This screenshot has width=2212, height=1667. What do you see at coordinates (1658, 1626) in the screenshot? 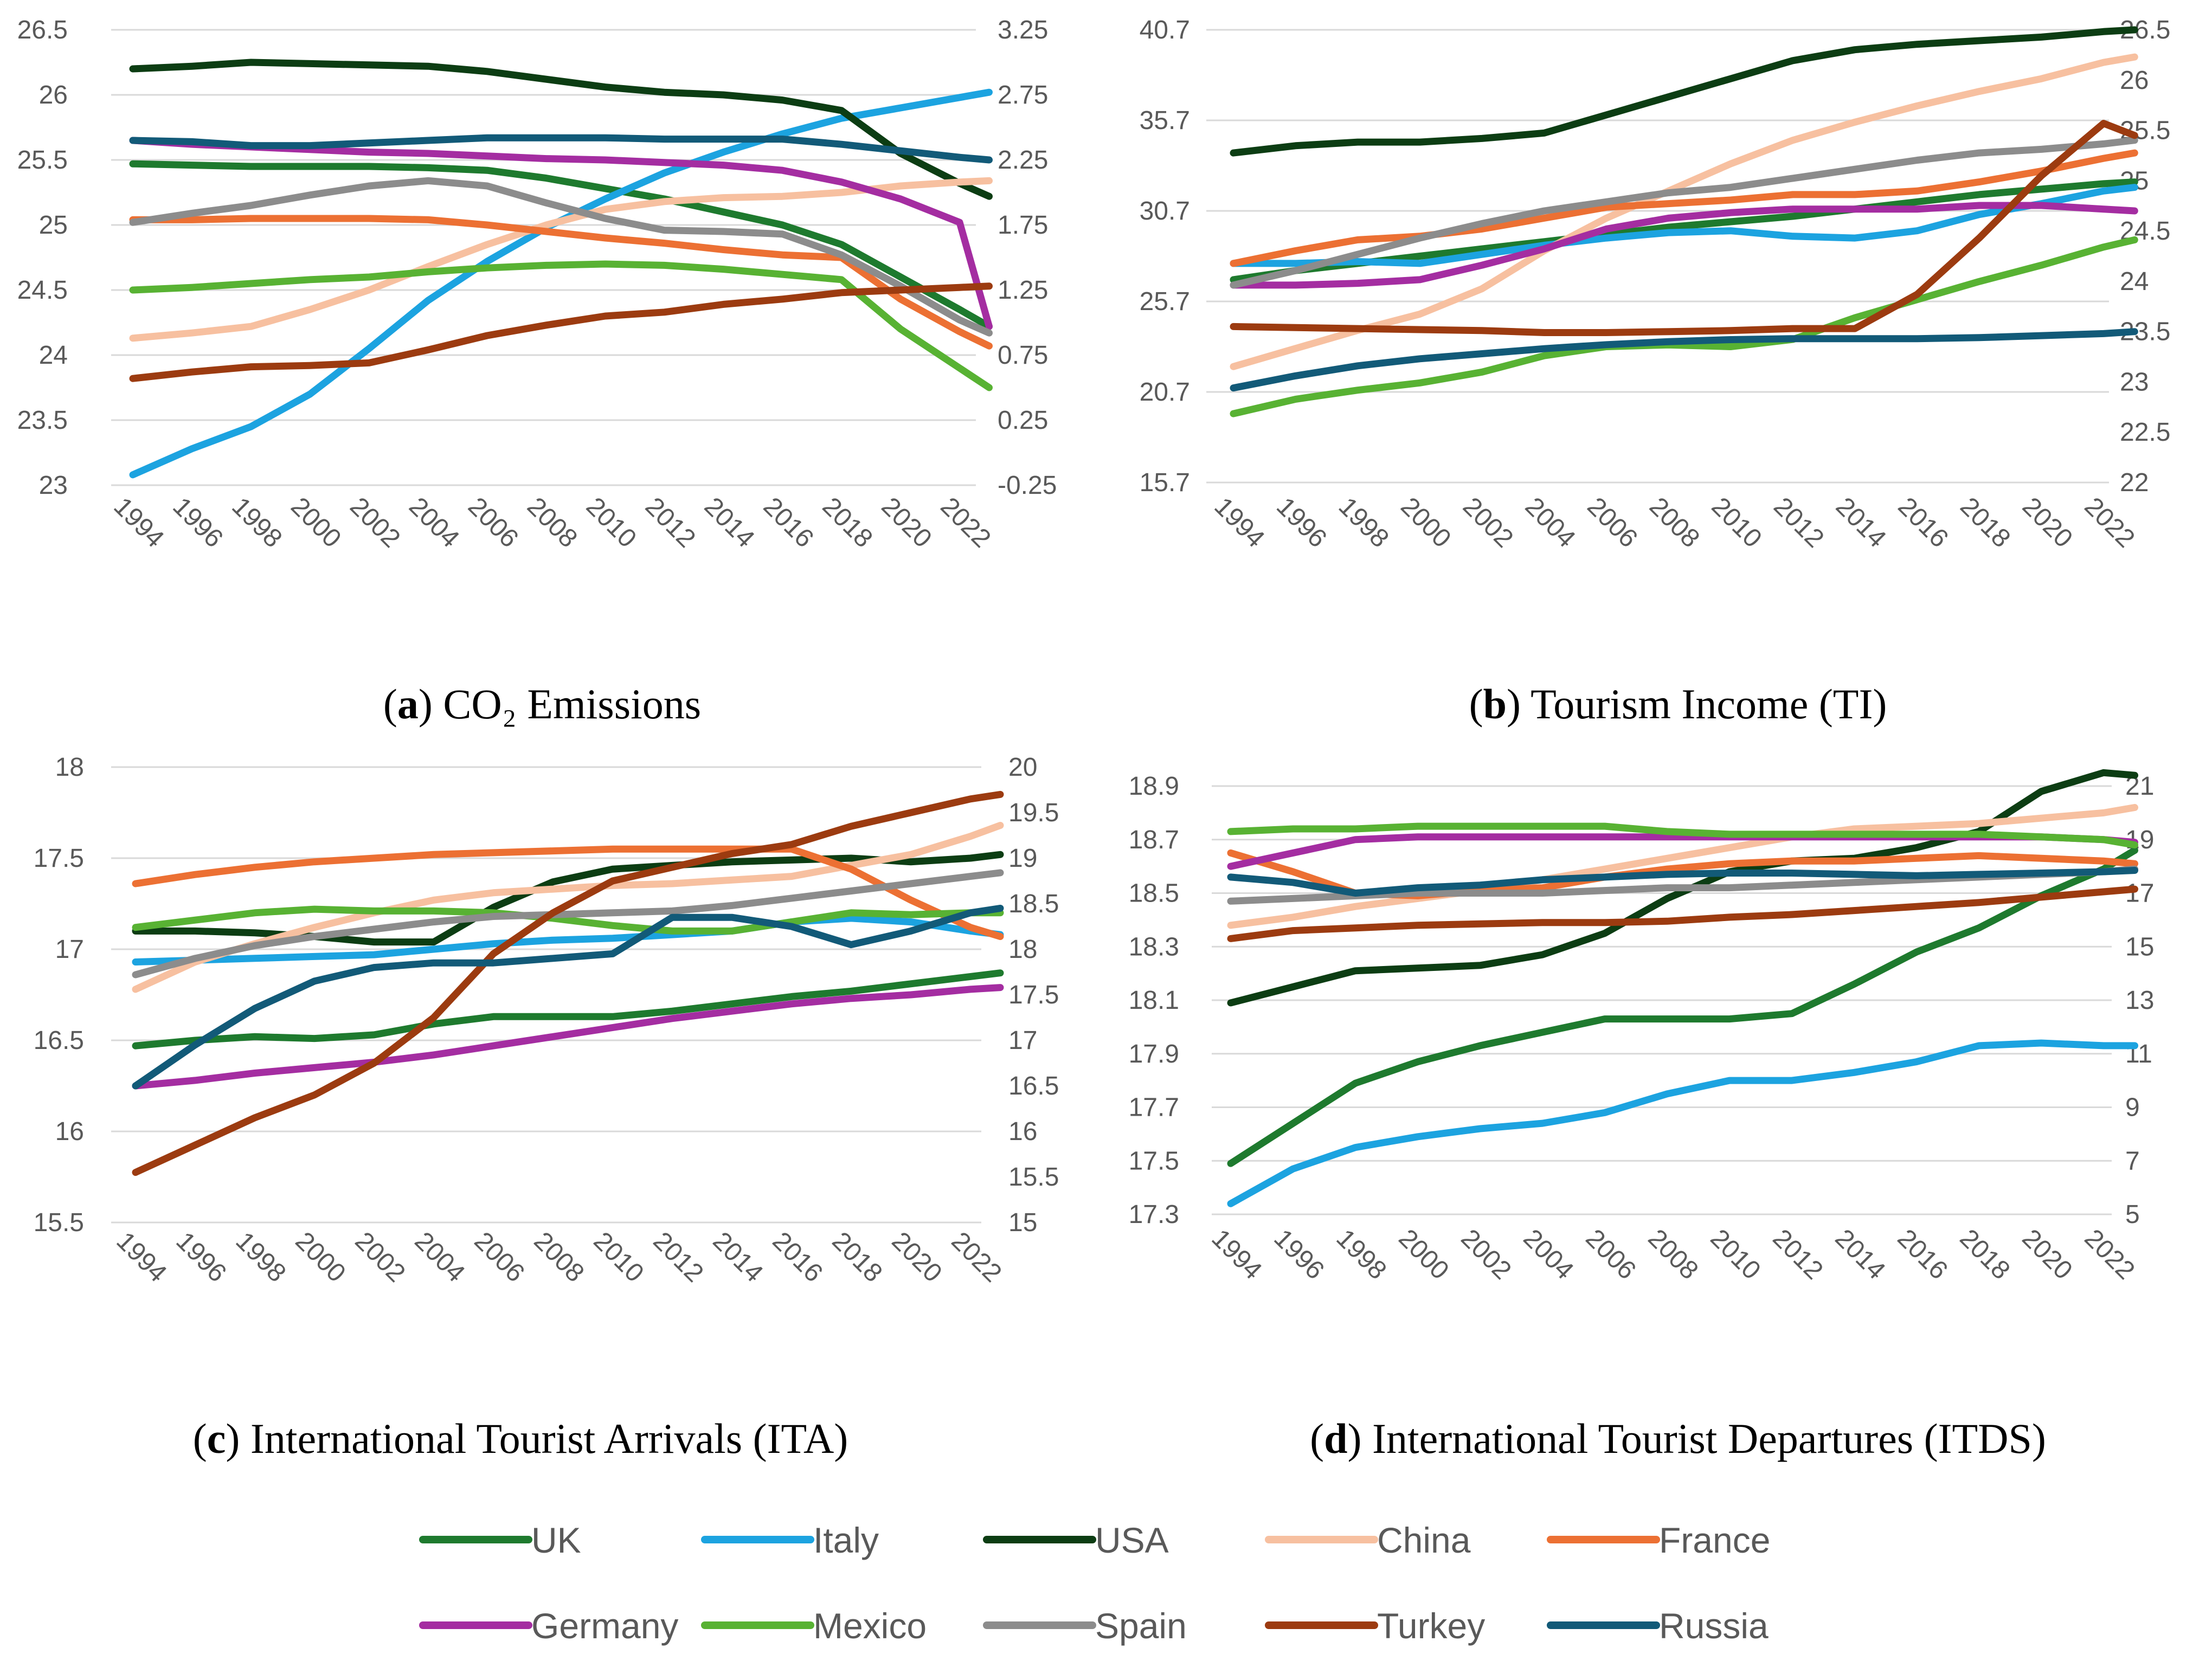
I see `legend-item-russia: Russia` at bounding box center [1658, 1626].